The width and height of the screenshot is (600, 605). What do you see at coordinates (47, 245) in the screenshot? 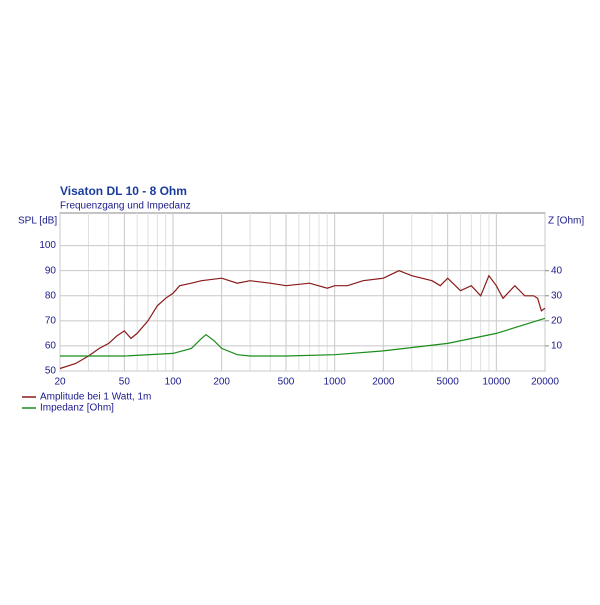
I see `y-tick-label: 100` at bounding box center [47, 245].